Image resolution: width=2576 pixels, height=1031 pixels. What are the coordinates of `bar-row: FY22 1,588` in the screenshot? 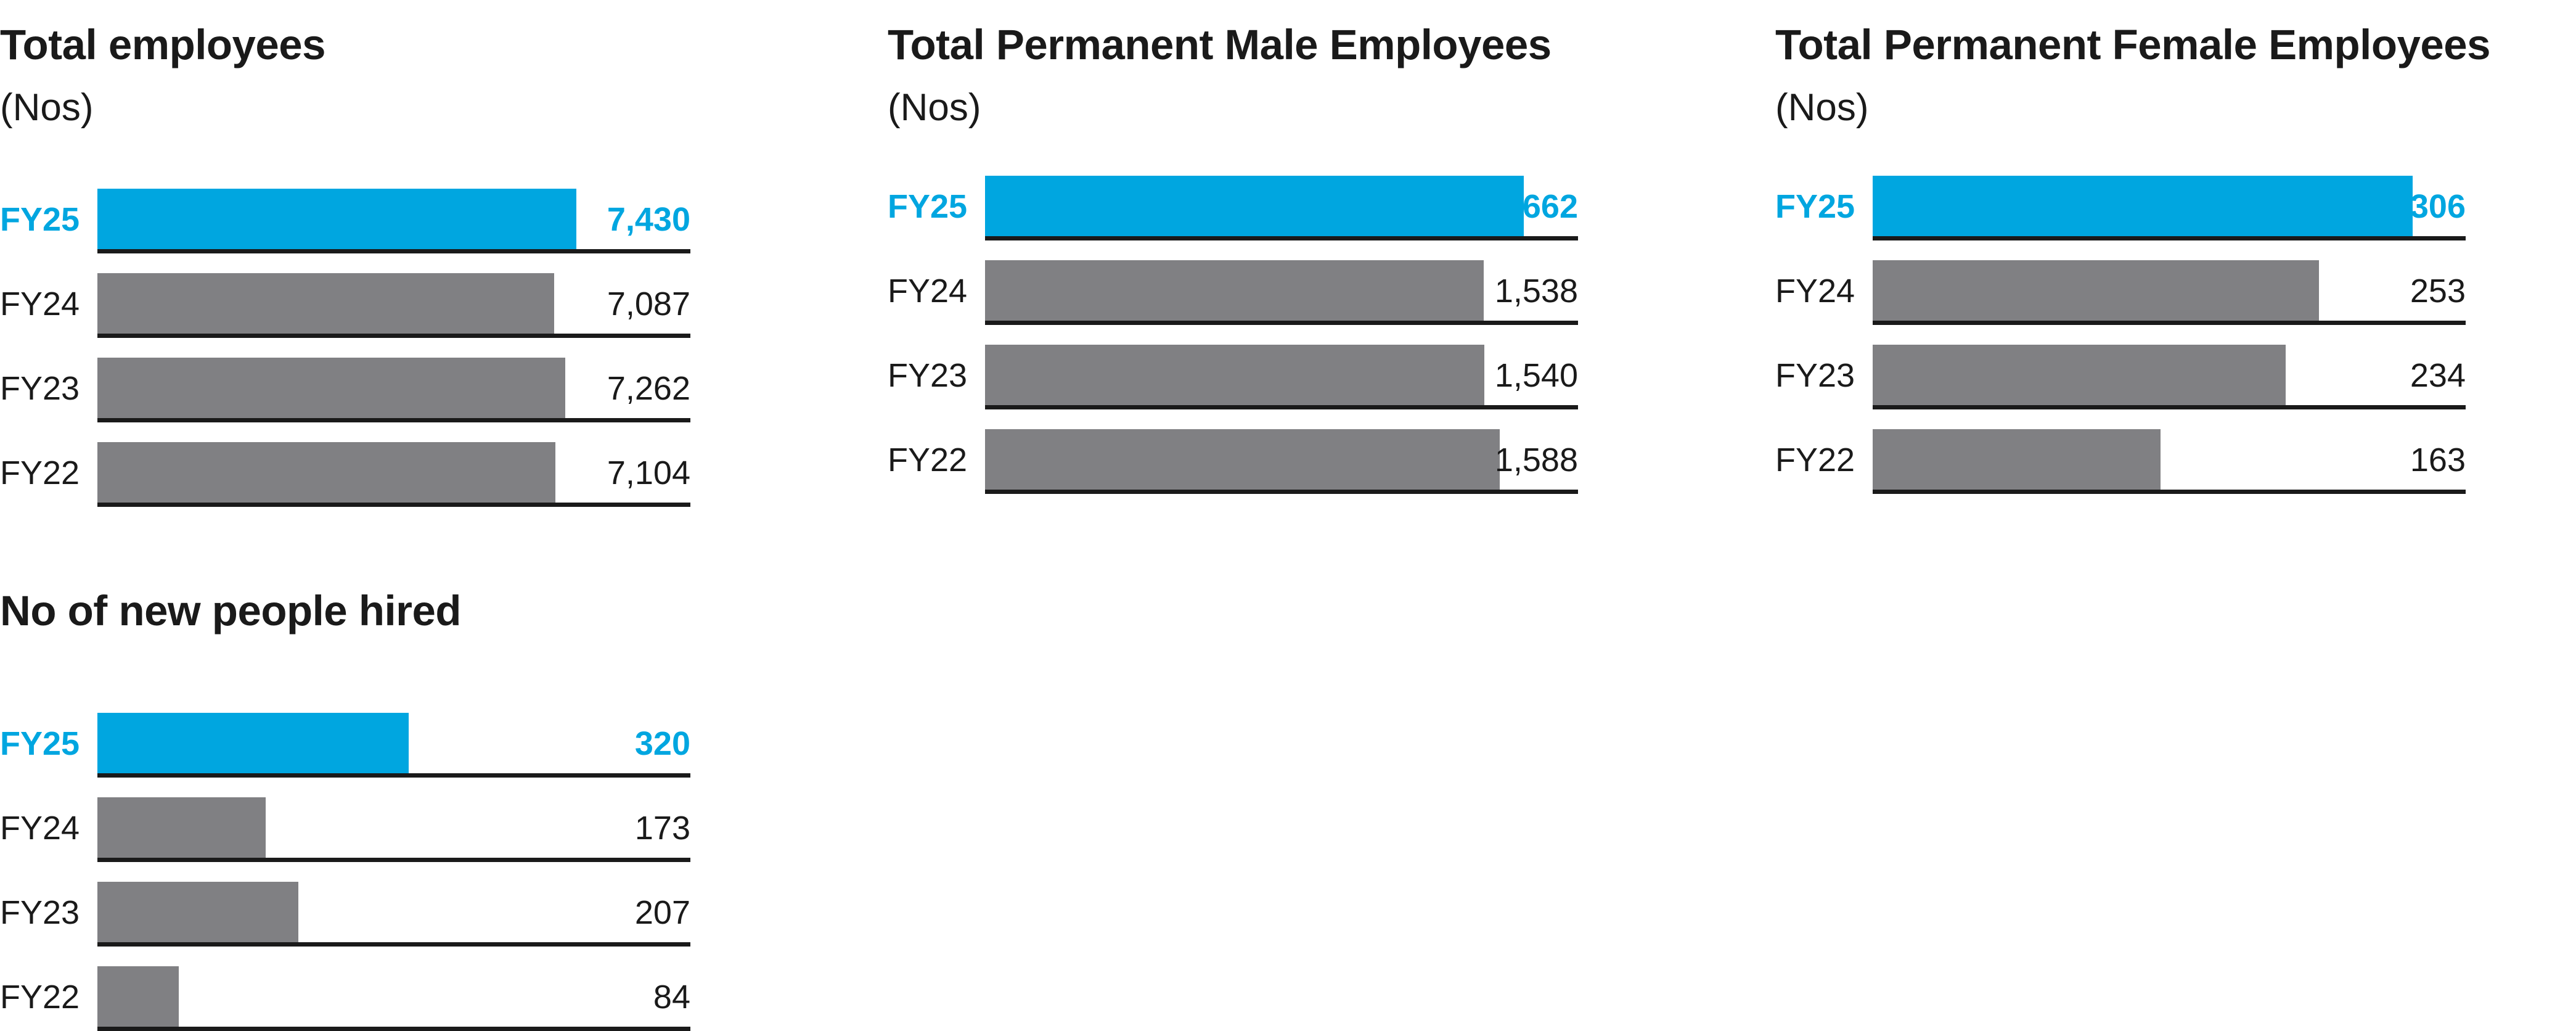 It's located at (1233, 462).